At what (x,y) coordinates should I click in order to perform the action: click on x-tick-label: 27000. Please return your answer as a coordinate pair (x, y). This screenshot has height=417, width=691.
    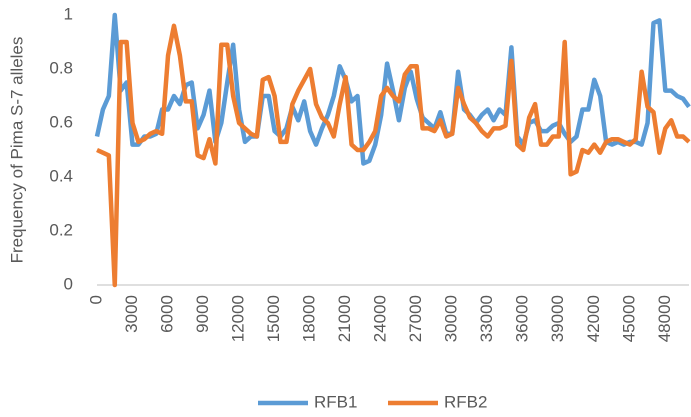
    Looking at the image, I should click on (415, 318).